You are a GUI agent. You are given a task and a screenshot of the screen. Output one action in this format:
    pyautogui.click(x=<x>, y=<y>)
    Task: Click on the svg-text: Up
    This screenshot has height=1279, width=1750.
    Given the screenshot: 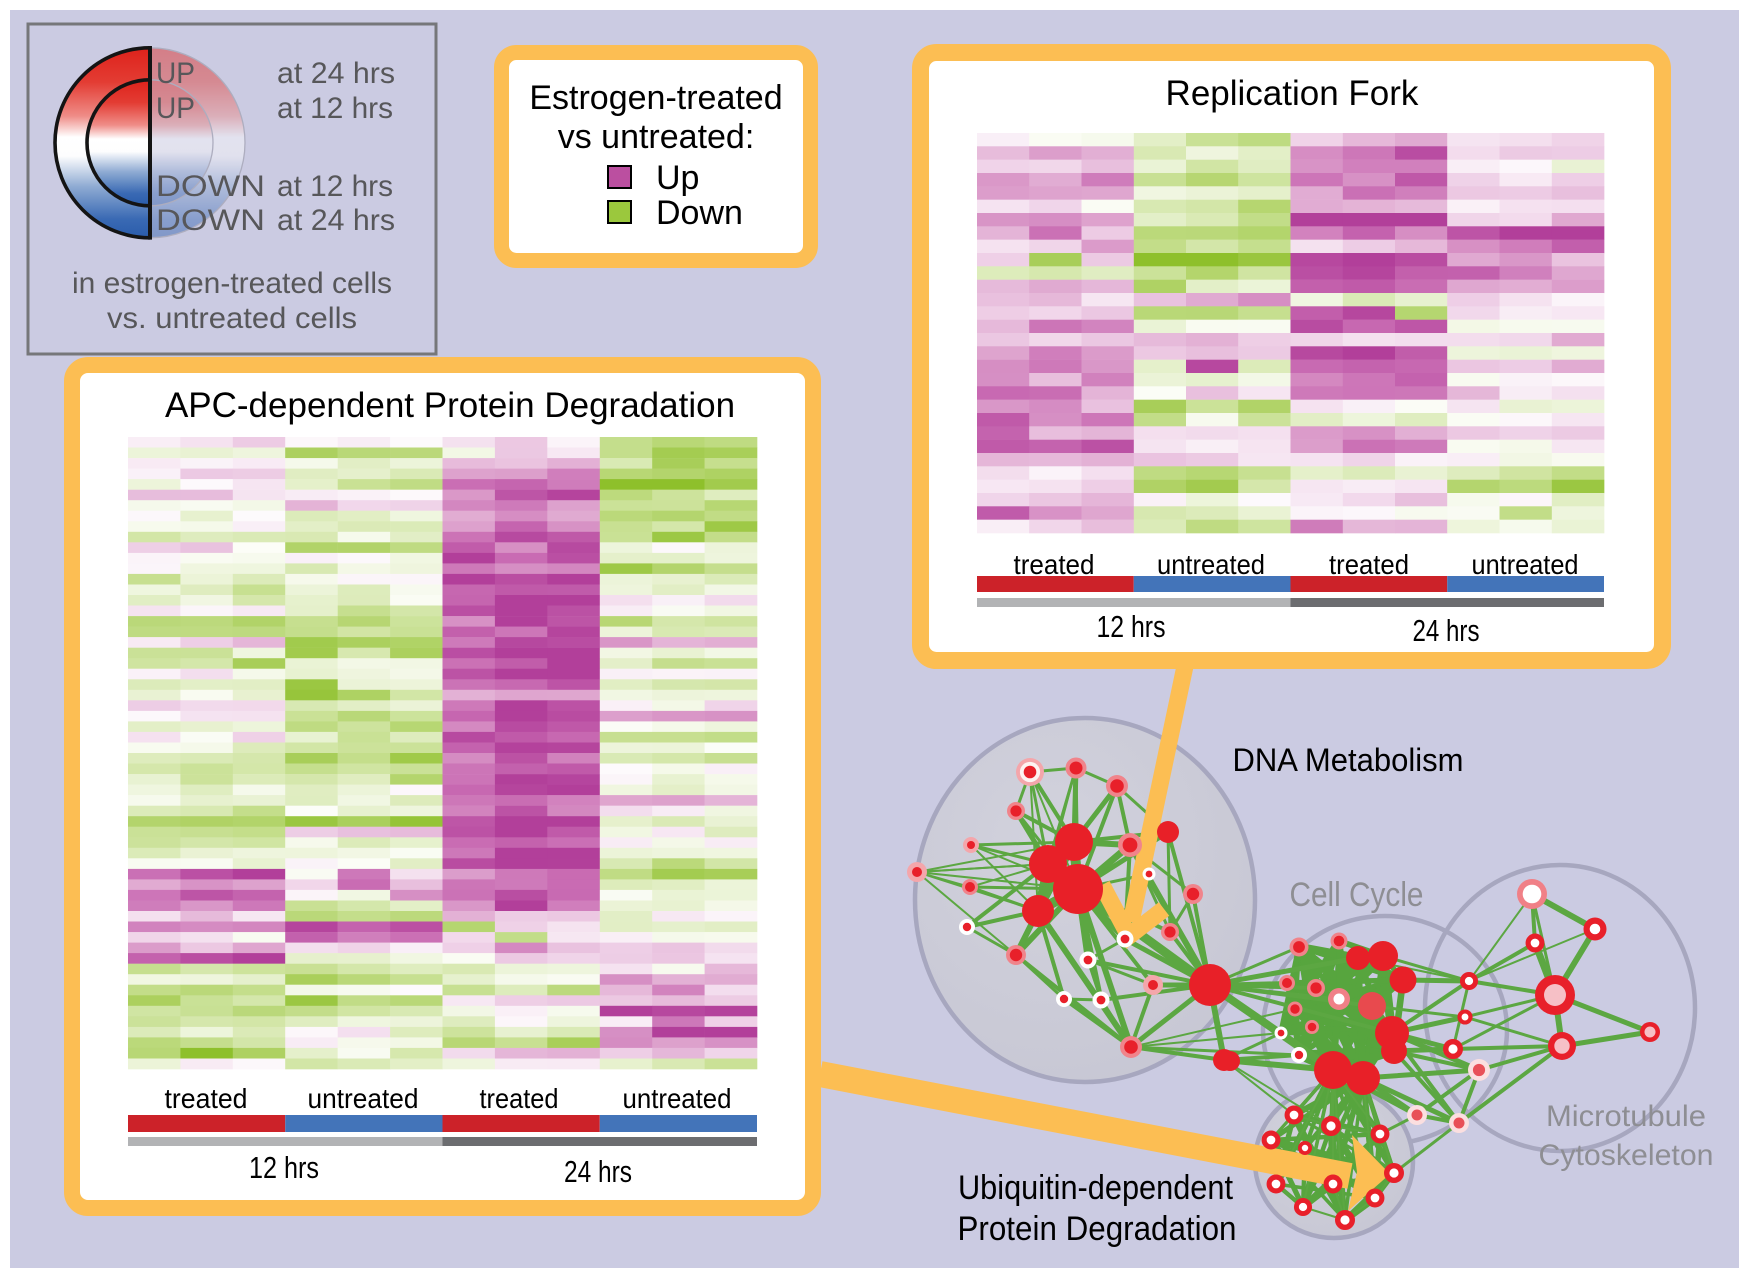 What is the action you would take?
    pyautogui.click(x=677, y=178)
    